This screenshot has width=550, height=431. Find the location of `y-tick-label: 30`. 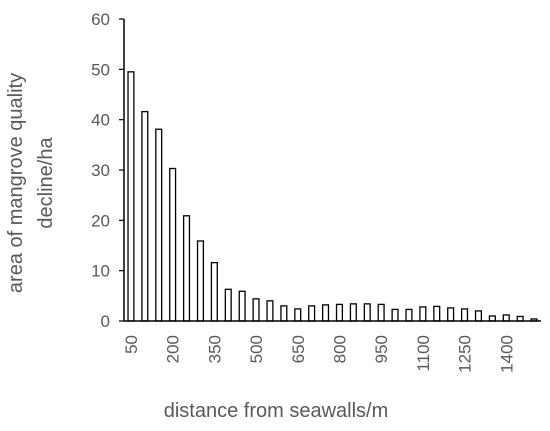

y-tick-label: 30 is located at coordinates (100, 170).